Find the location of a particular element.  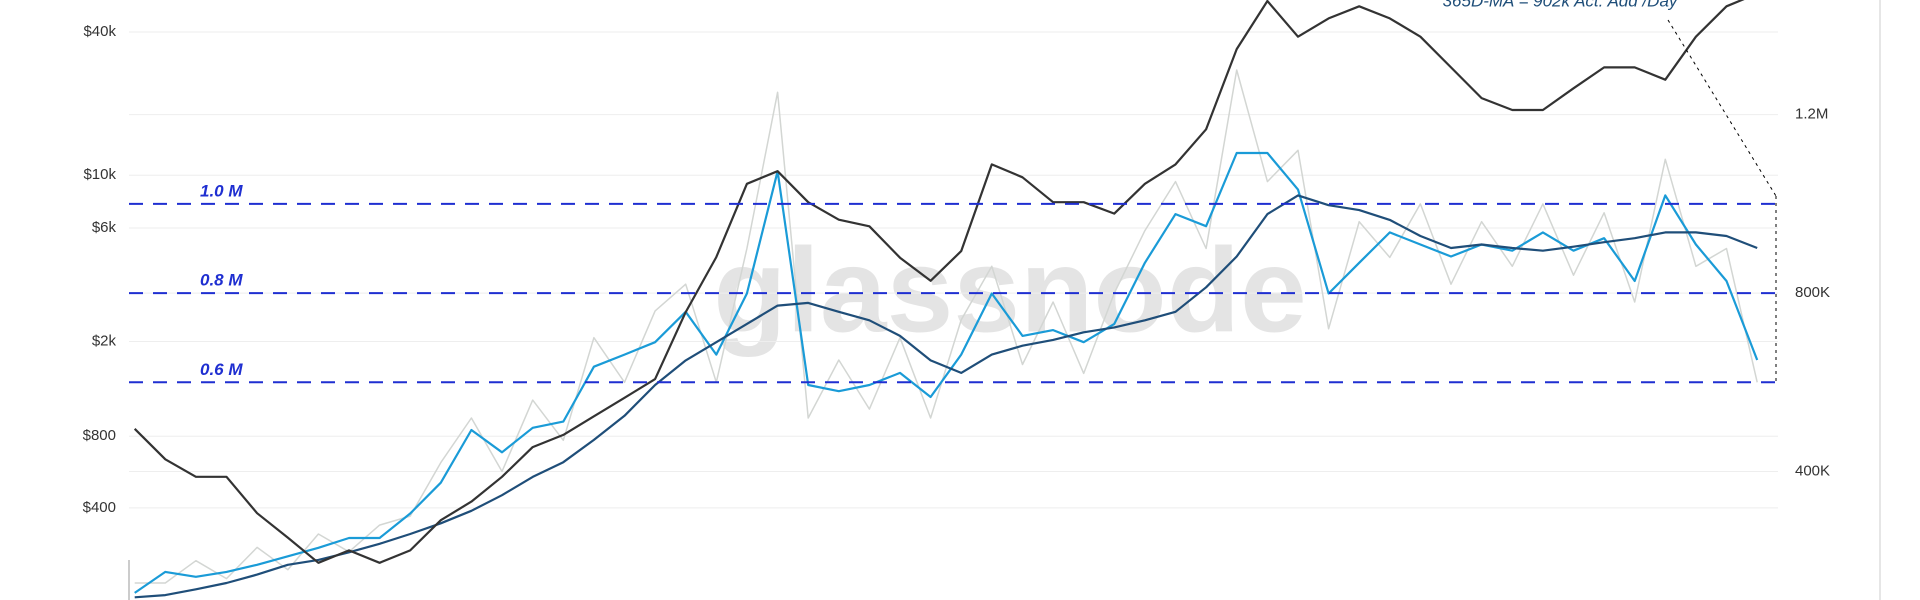

y-tick-label: $400 is located at coordinates (99, 507).